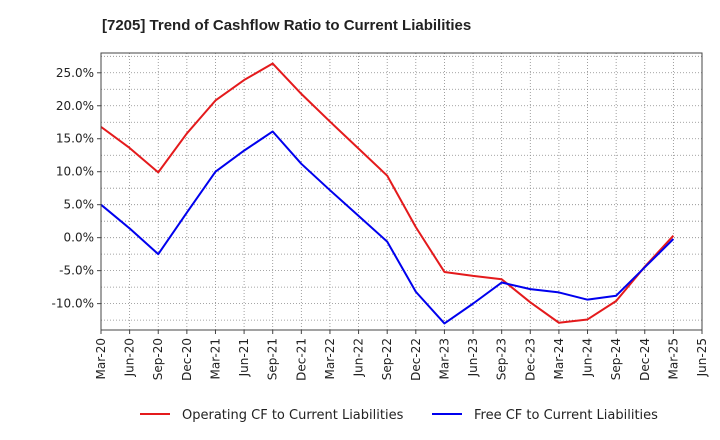  Describe the element at coordinates (76, 188) in the screenshot. I see `y-axis: 25.0% 20.0% 15.0% 10.0% 5.0% 0.0% -5.0% -10.0%` at that location.